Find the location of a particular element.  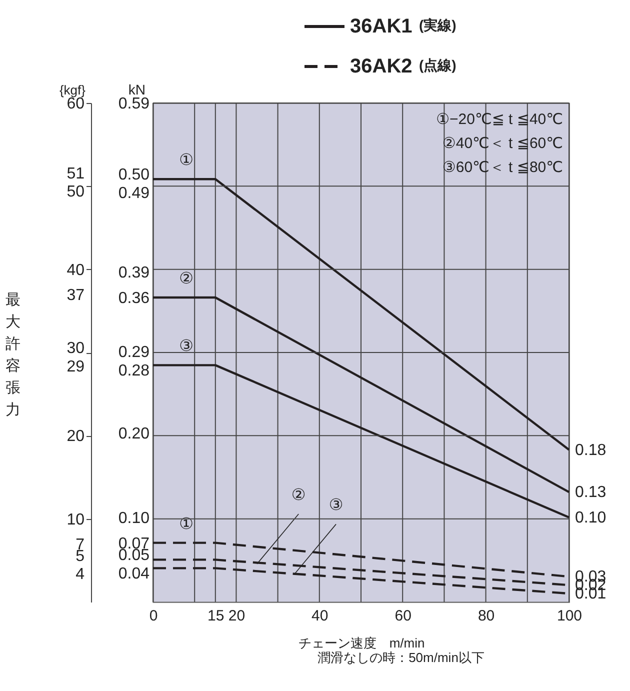

text: (点線) is located at coordinates (437, 65).